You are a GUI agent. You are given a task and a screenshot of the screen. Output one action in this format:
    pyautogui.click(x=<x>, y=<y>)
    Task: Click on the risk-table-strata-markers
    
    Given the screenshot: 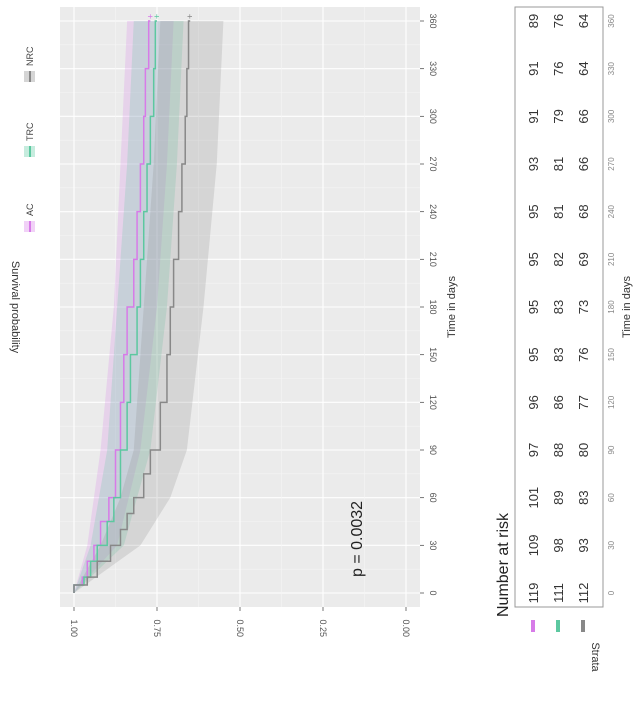 What is the action you would take?
    pyautogui.click(x=558, y=626)
    